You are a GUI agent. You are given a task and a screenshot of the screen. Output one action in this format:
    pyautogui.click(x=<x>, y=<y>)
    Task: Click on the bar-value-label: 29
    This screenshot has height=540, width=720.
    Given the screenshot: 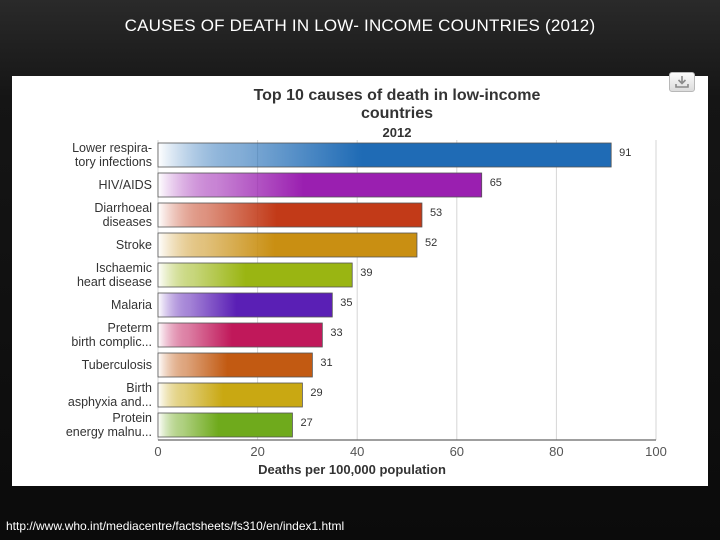 What is the action you would take?
    pyautogui.click(x=316, y=393)
    